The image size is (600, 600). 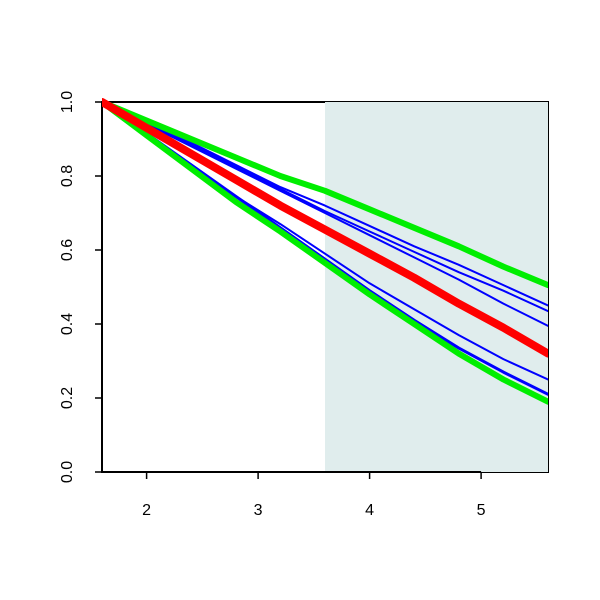 I want to click on y-tick-label: 0.0, so click(x=67, y=472).